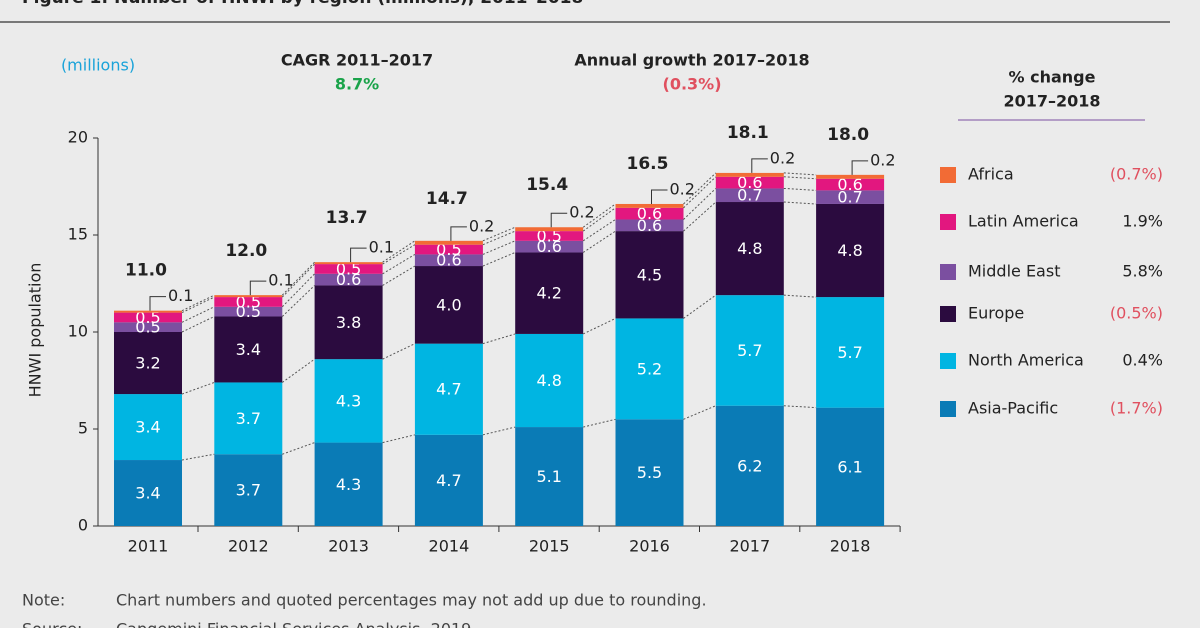 The image size is (1200, 628). I want to click on data-label: 5.2, so click(649, 368).